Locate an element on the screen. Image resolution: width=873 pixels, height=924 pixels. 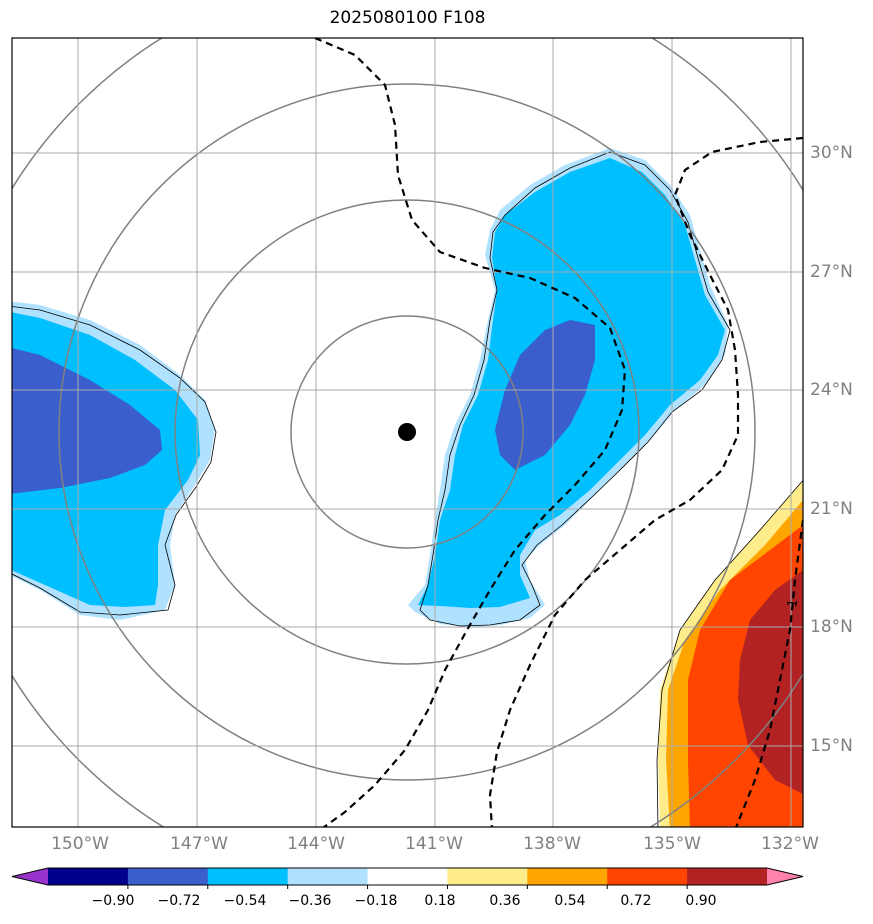
colorbar-extend-low is located at coordinates (30, 876).